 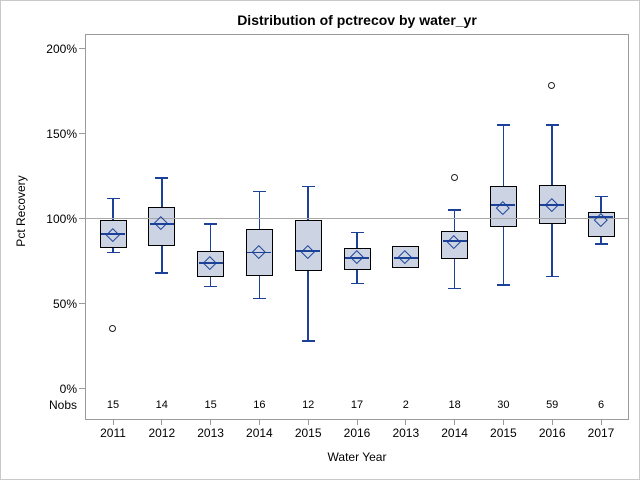 What do you see at coordinates (357, 457) in the screenshot?
I see `x-axis-label: Water Year` at bounding box center [357, 457].